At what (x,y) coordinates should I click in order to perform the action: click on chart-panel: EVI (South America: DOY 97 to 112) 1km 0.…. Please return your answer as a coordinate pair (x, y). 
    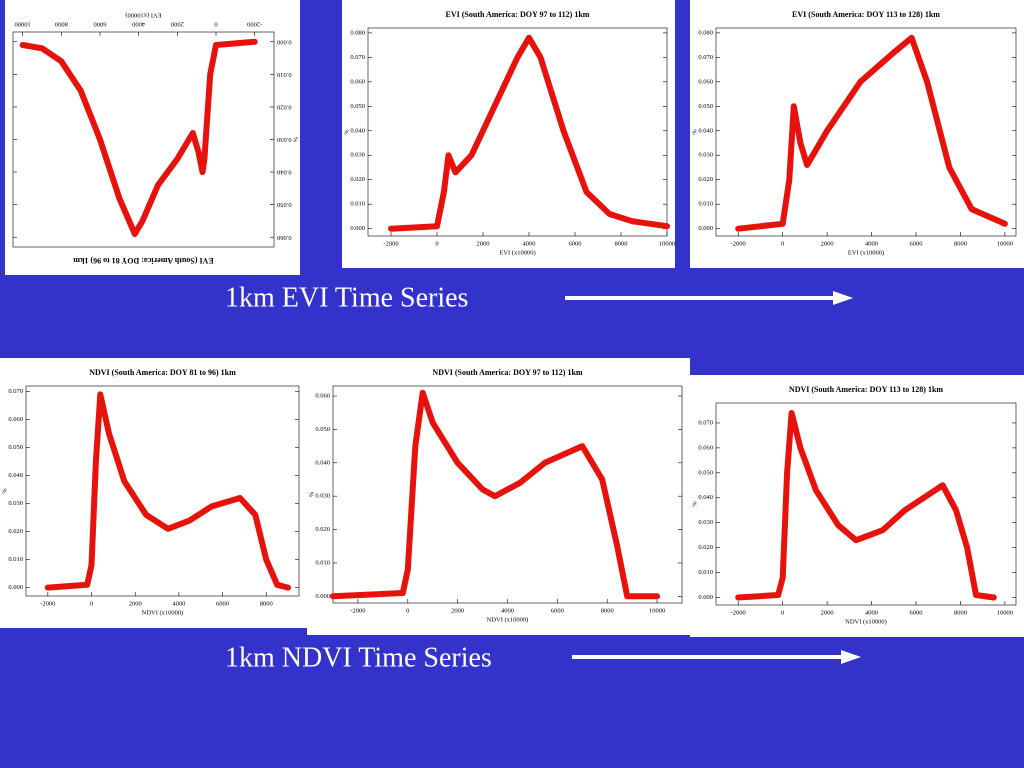
    Looking at the image, I should click on (508, 134).